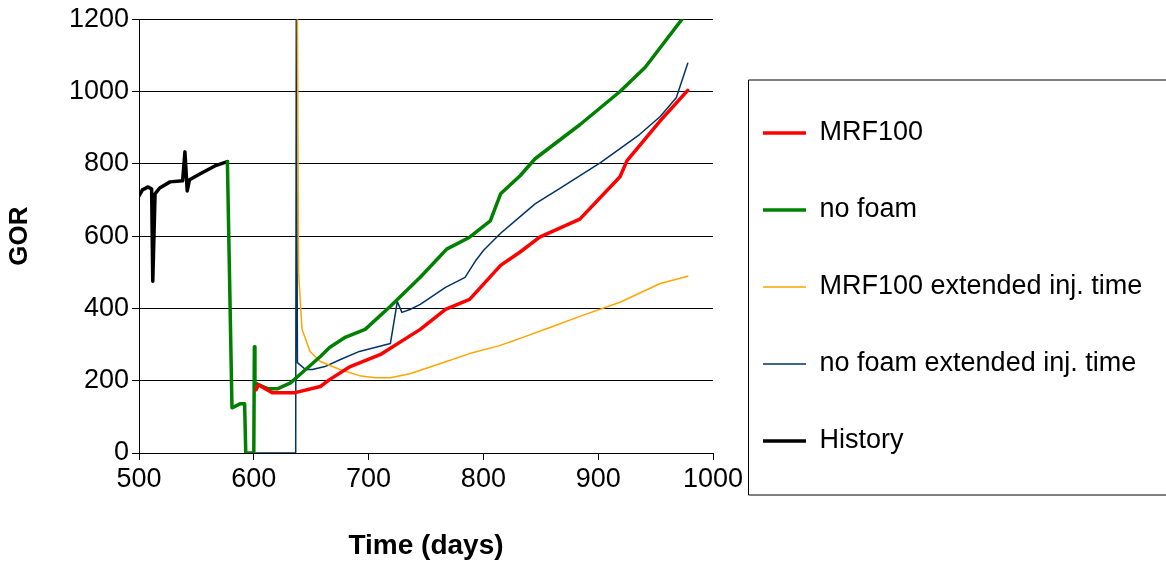 Image resolution: width=1166 pixels, height=567 pixels. I want to click on x-tick-label: 1000, so click(713, 477).